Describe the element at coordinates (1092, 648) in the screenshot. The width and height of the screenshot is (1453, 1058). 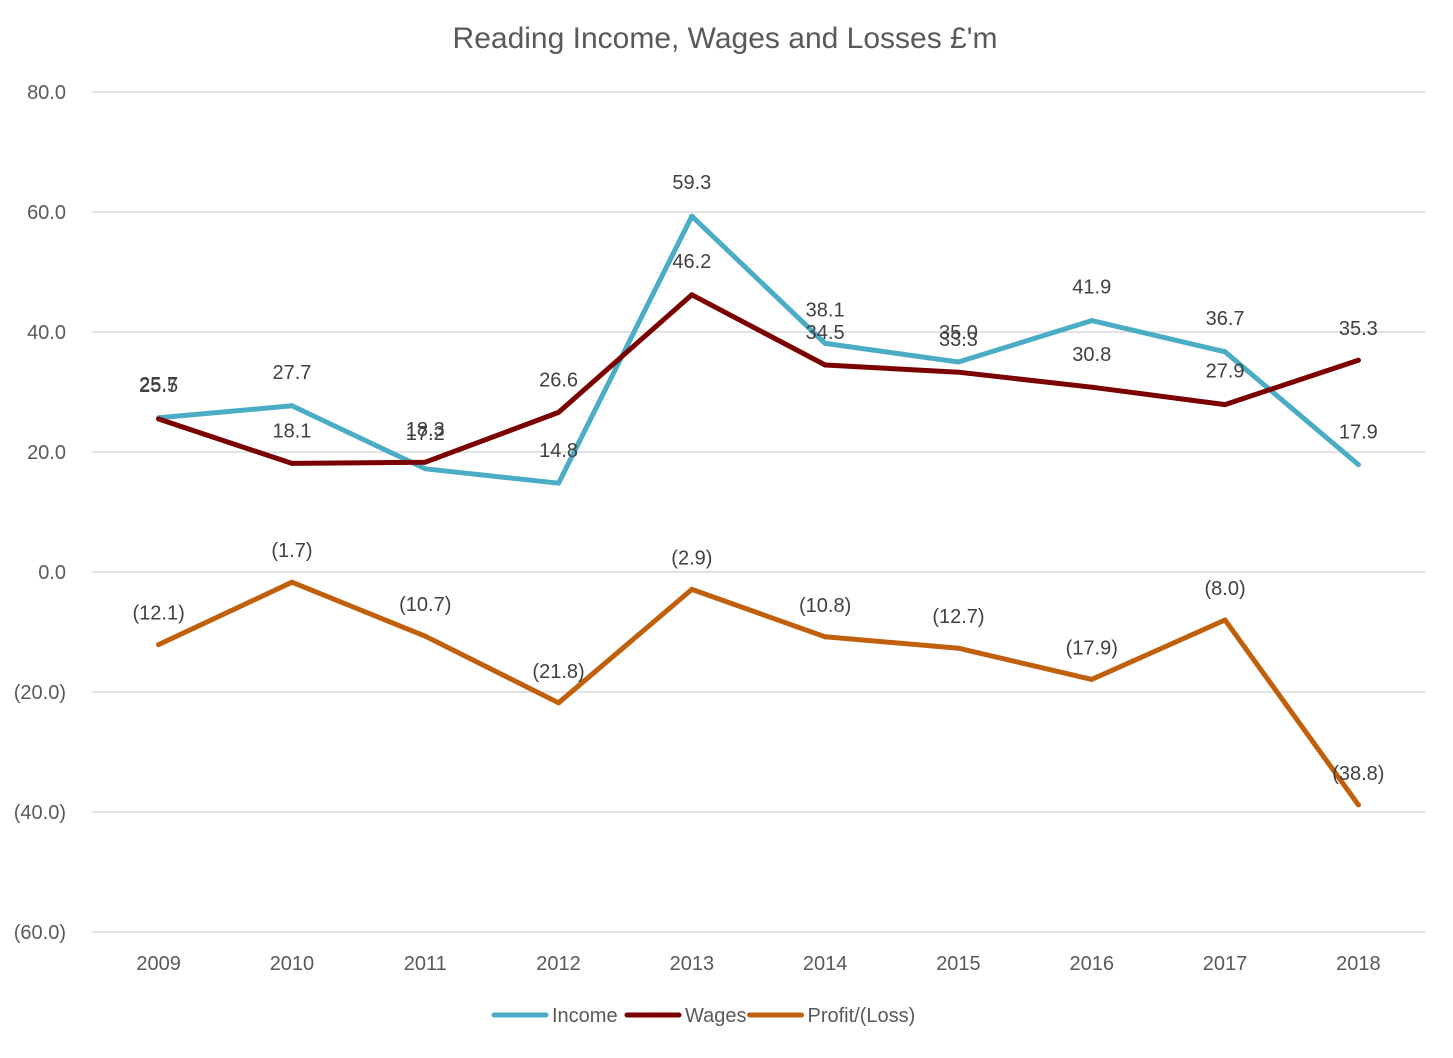
I see `data-label-profit-loss: (17.9)` at that location.